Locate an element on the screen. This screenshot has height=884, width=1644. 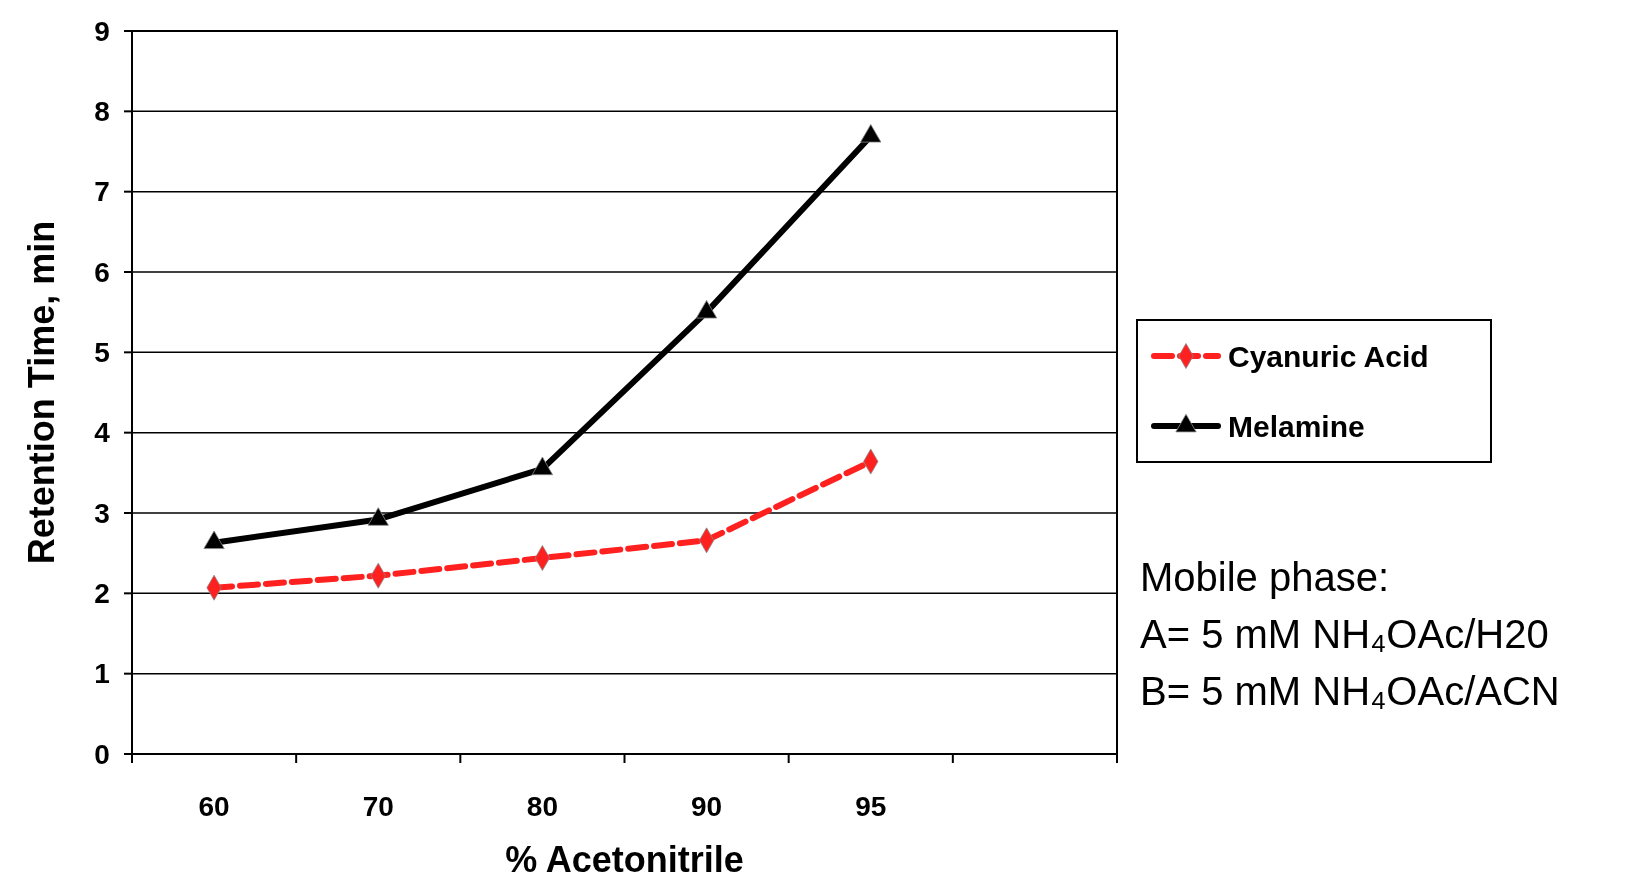
y-axis-title: Retention Time, min is located at coordinates (41, 392).